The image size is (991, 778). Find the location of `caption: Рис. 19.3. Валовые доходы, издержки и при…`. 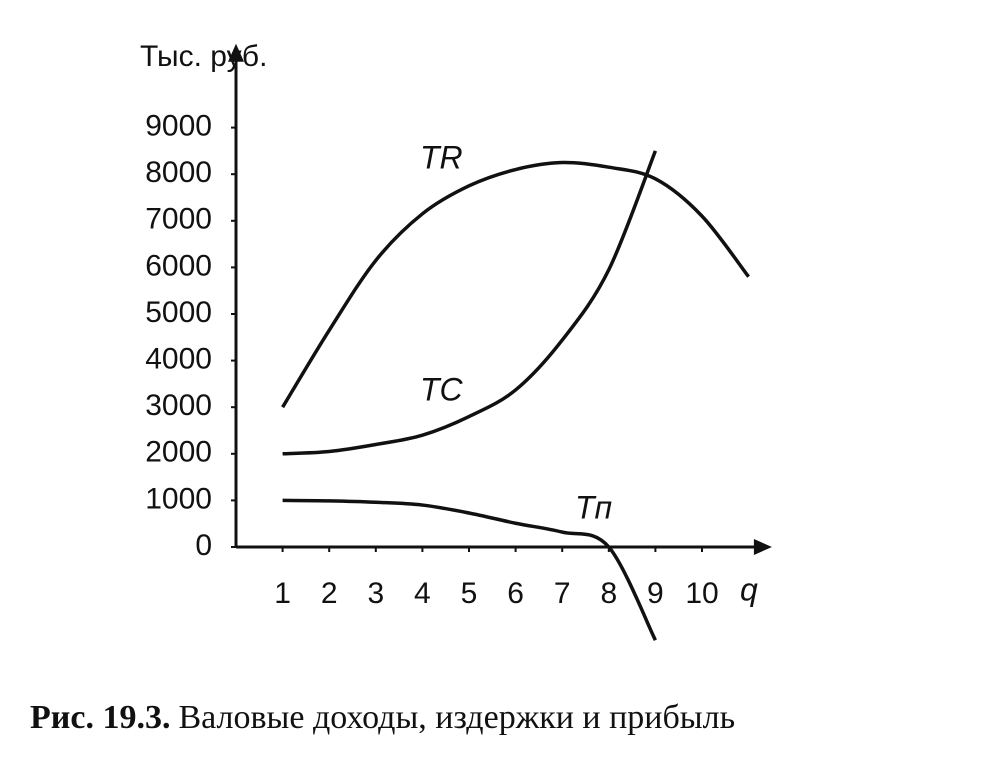

caption: Рис. 19.3. Валовые доходы, издержки и при… is located at coordinates (382, 717).